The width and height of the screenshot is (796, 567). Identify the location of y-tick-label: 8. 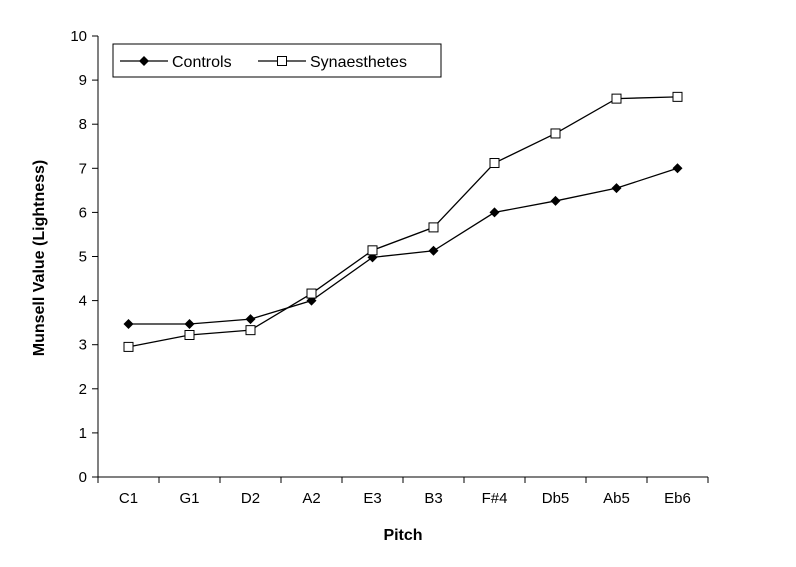
(83, 124).